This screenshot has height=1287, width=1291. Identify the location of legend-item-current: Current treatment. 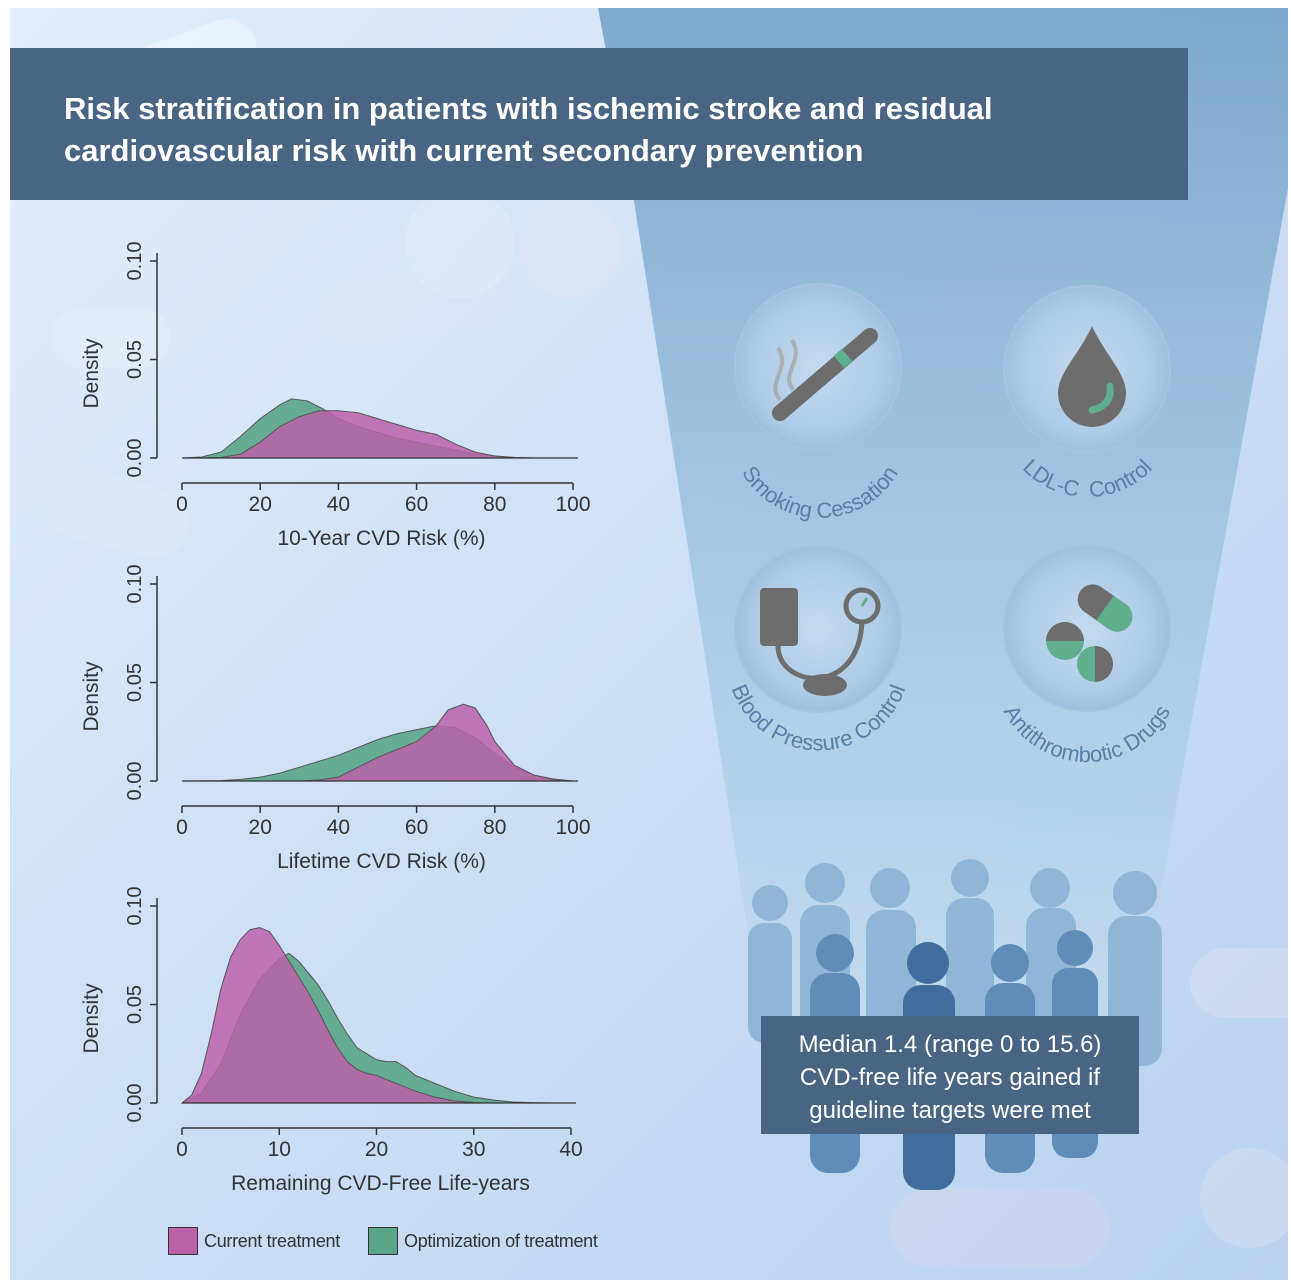
(254, 1241).